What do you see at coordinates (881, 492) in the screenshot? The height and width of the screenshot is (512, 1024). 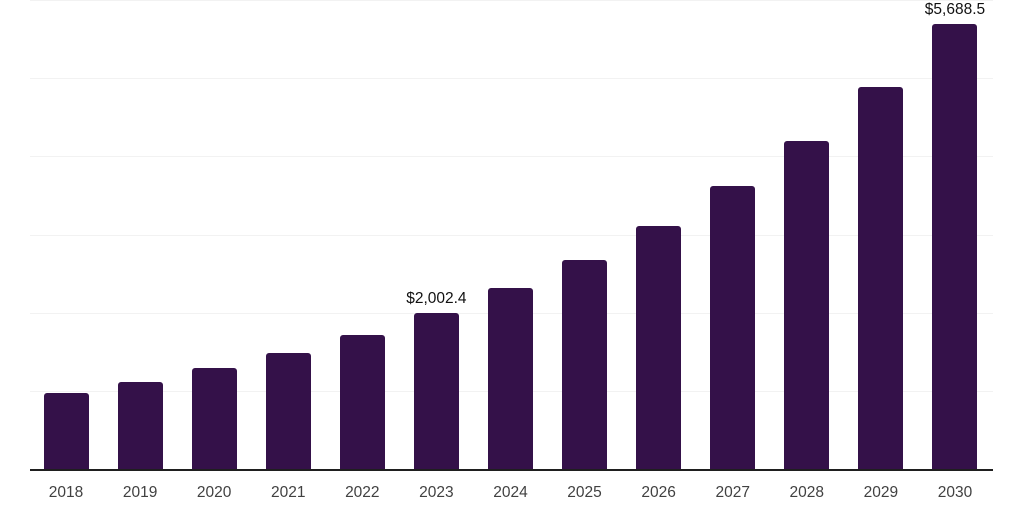 I see `x-tick-label-2029: 2029` at bounding box center [881, 492].